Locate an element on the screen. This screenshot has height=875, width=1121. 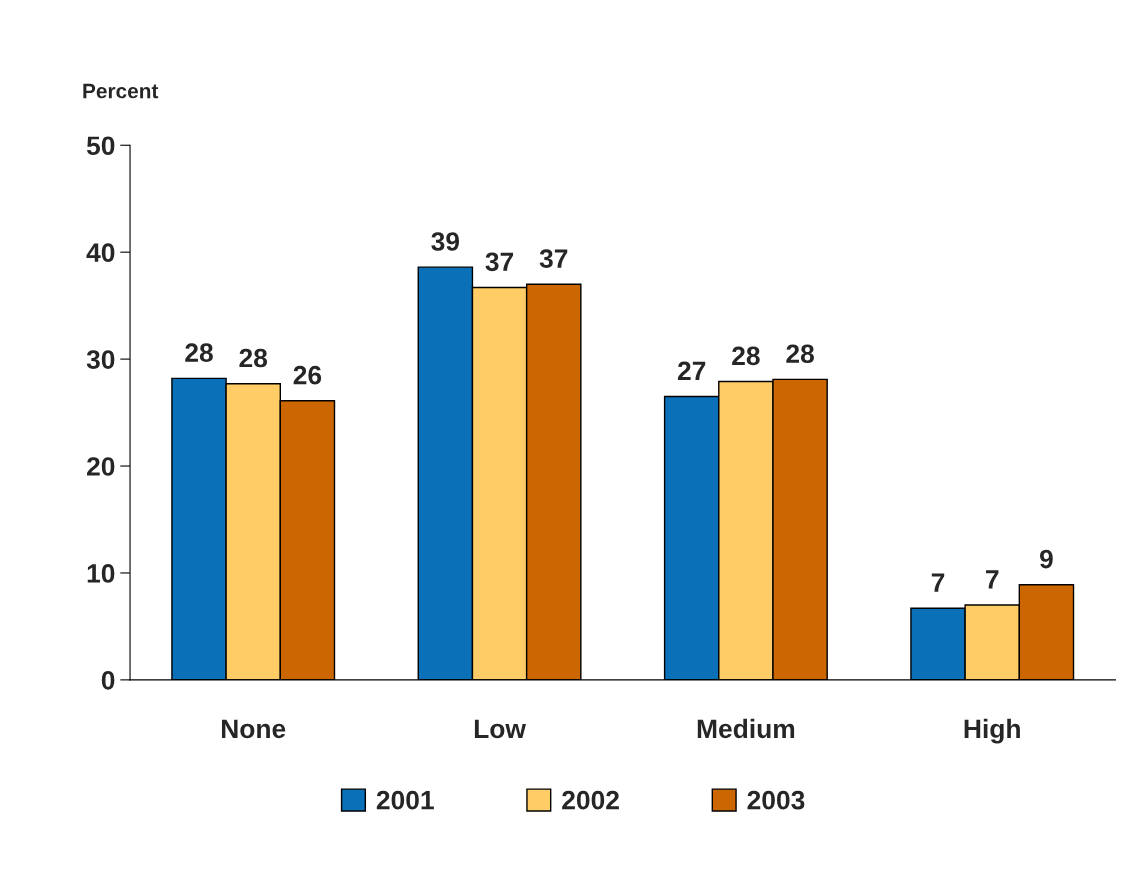
y-tick-label: 0 is located at coordinates (108, 680).